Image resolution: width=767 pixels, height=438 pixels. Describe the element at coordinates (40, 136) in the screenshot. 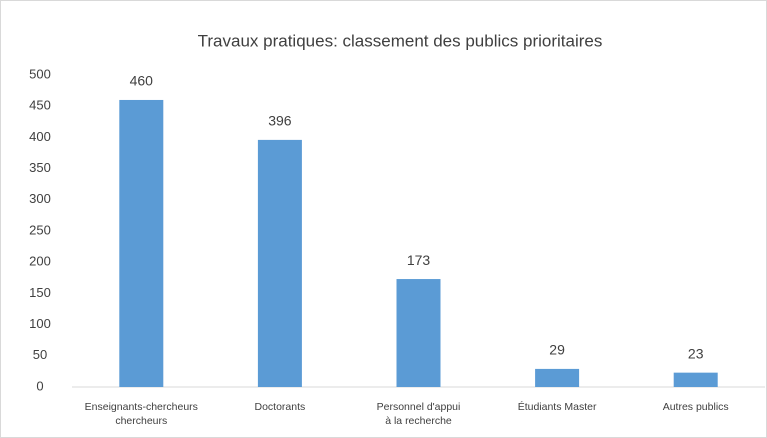

I see `y-tick-label: 400` at that location.